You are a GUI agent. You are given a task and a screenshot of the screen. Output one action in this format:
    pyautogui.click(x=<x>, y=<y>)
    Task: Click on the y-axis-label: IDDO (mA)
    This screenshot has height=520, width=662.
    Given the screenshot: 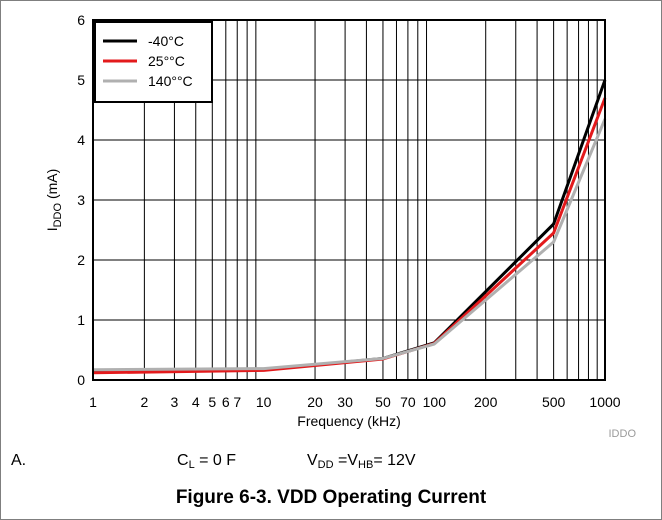 What is the action you would take?
    pyautogui.click(x=54, y=200)
    